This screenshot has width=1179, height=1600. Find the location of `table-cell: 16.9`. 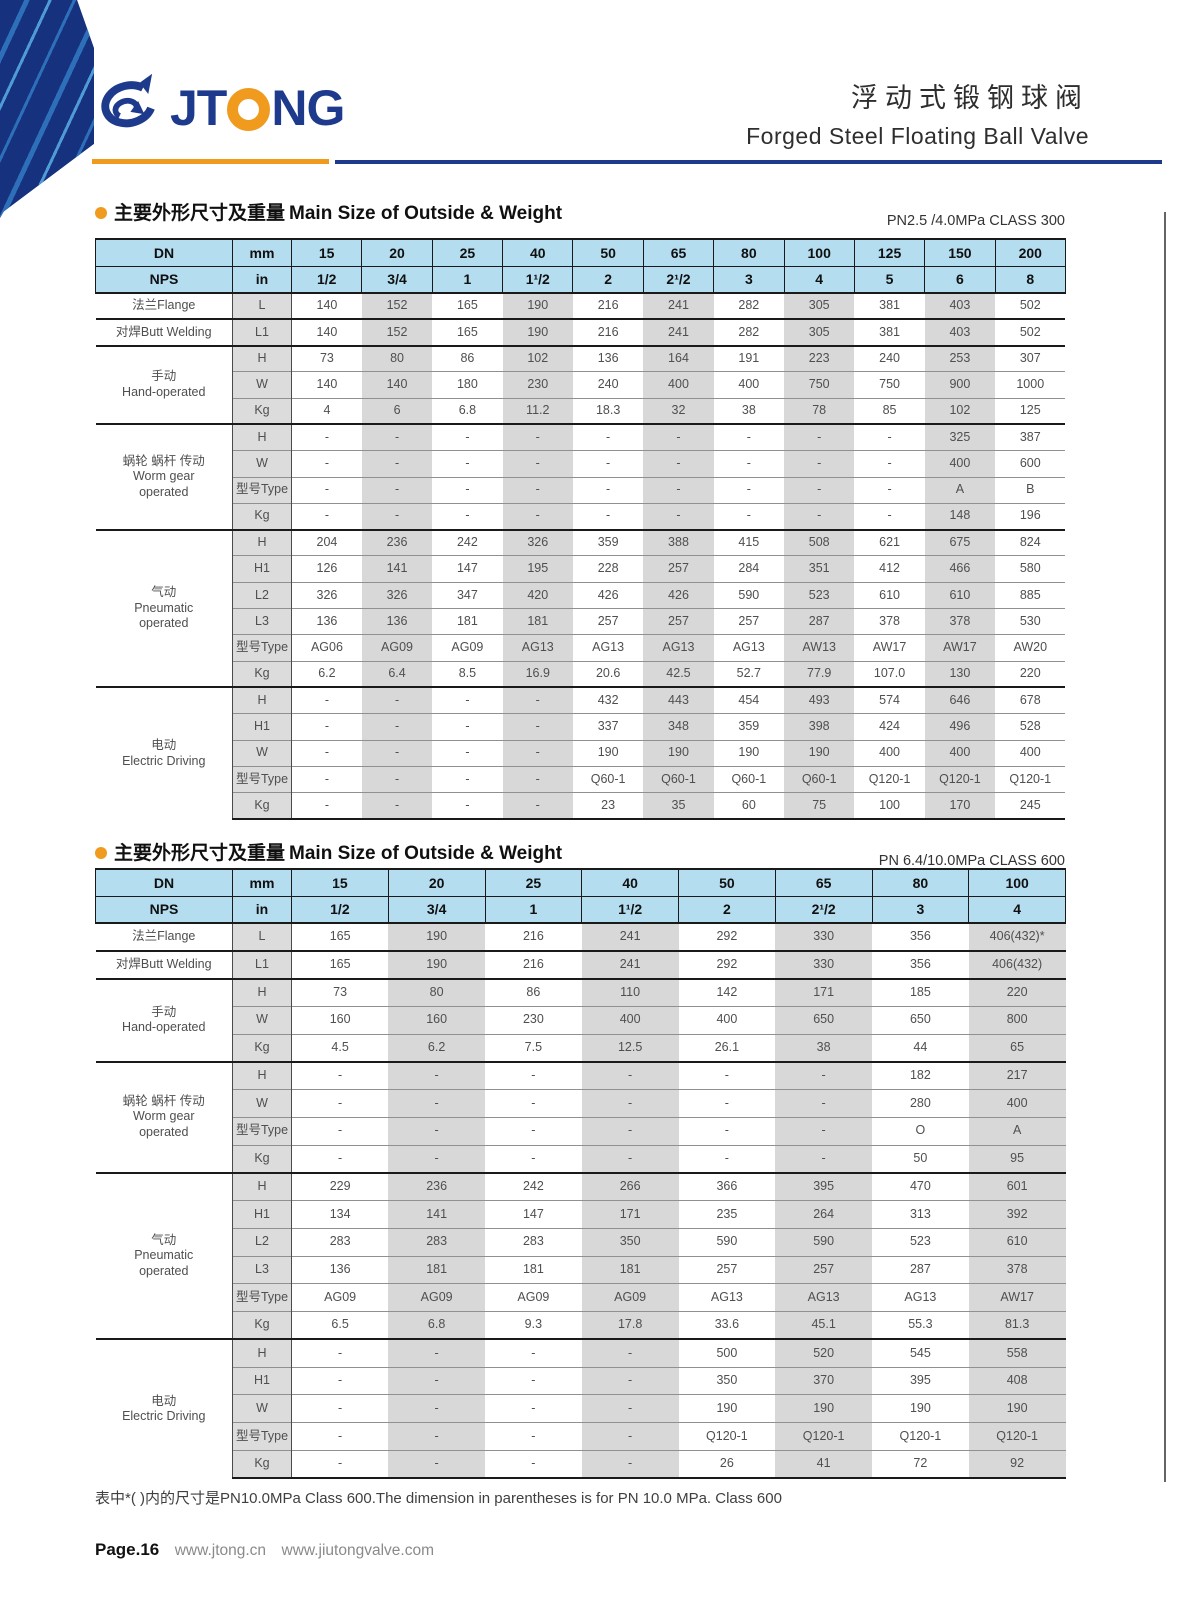

table-cell: 16.9 is located at coordinates (537, 674).